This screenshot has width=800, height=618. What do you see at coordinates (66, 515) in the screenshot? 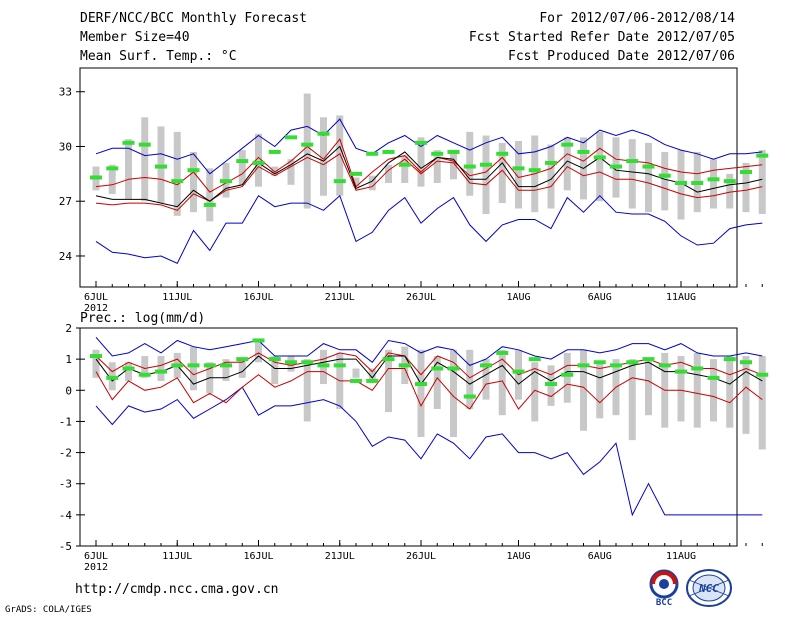
I see `prec-y-tick-label: -4` at bounding box center [66, 515].